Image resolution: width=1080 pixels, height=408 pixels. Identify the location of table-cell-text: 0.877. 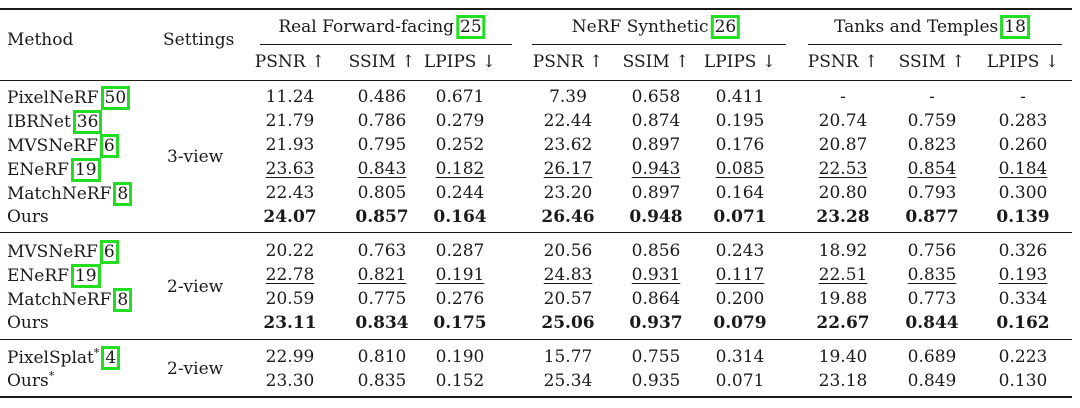
(932, 217).